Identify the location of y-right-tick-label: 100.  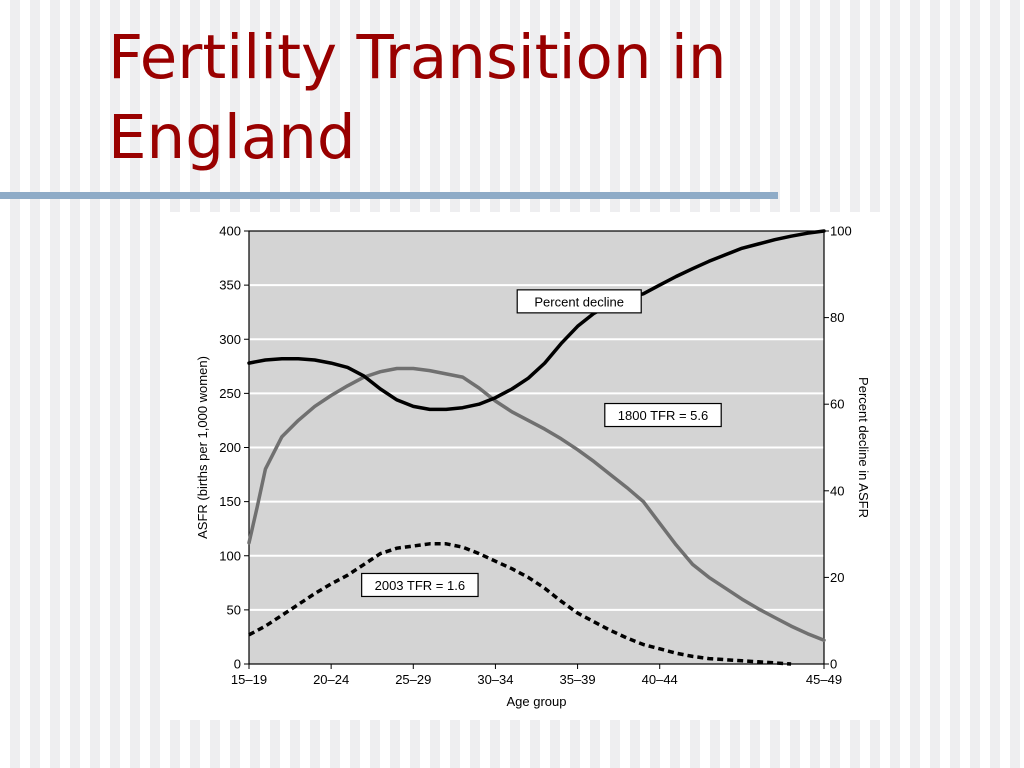
(841, 231).